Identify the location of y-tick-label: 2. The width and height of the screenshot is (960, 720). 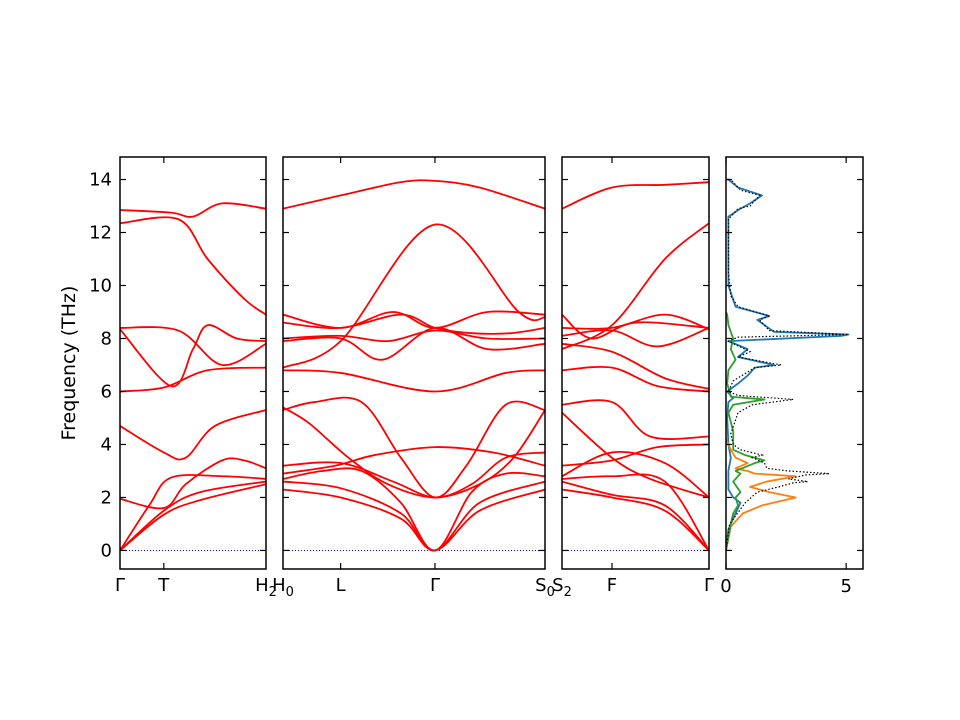
(106, 497).